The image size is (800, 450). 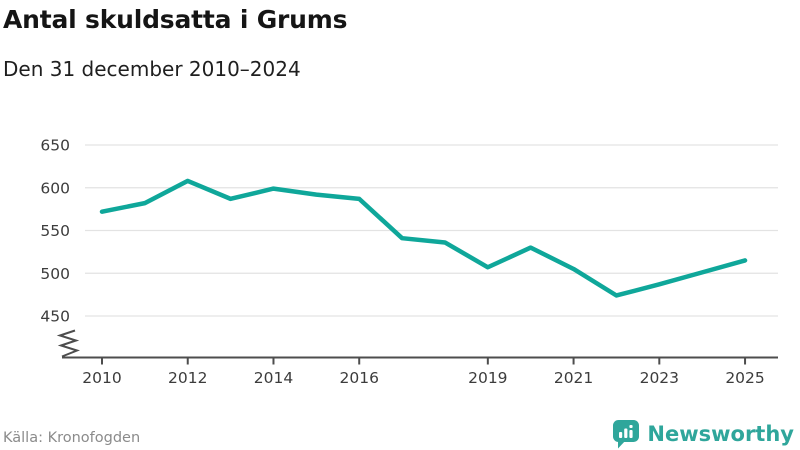 What do you see at coordinates (273, 378) in the screenshot?
I see `x-tick-label: 2014` at bounding box center [273, 378].